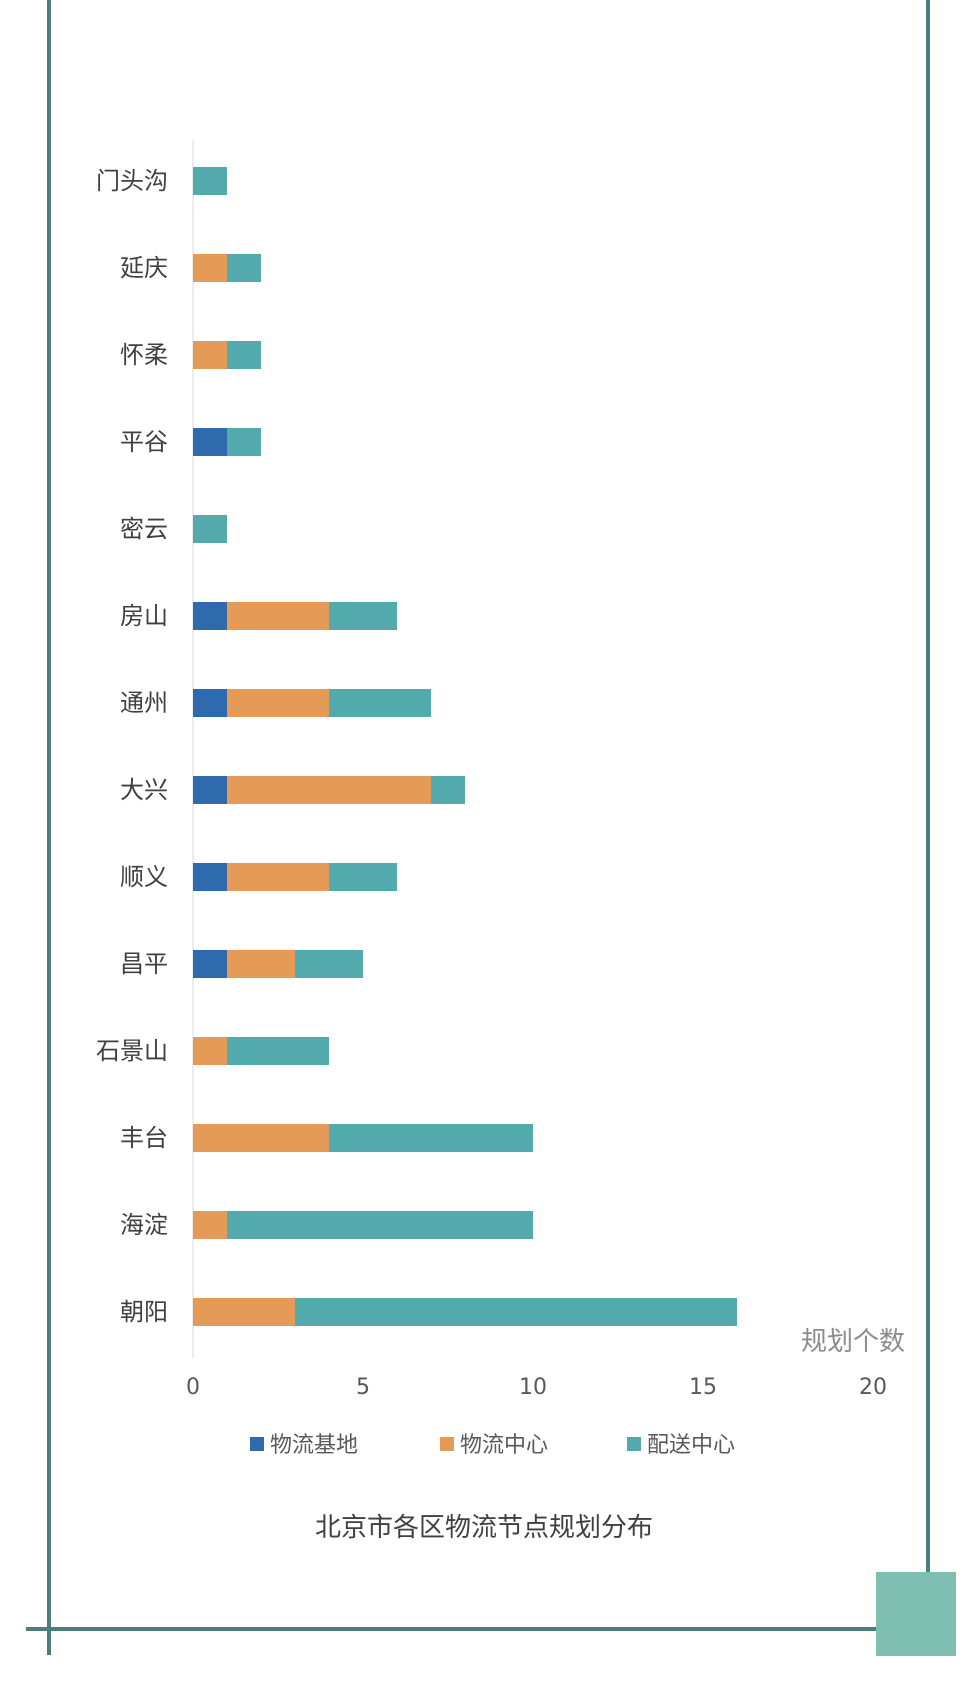  What do you see at coordinates (49, 827) in the screenshot?
I see `frame-left-border` at bounding box center [49, 827].